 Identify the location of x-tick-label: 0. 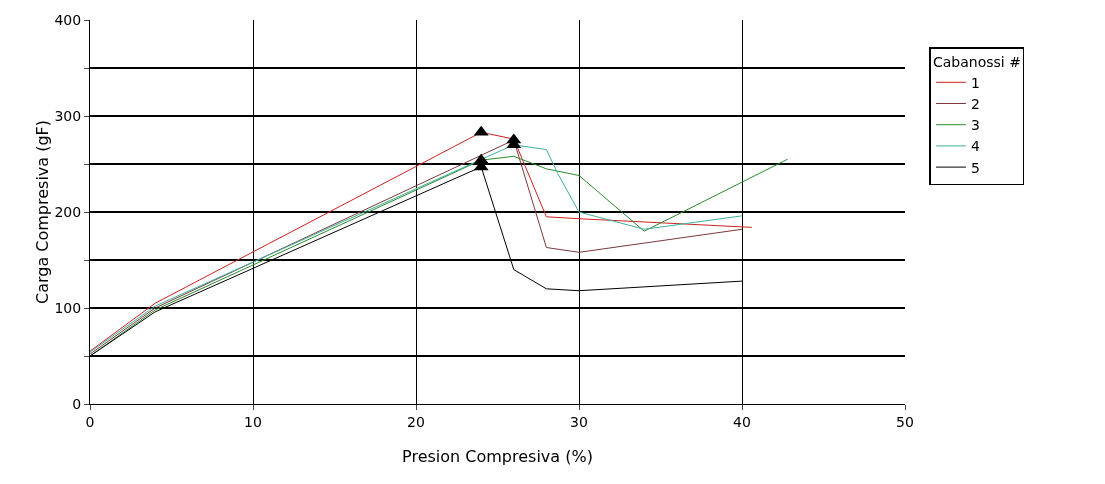
(90, 421).